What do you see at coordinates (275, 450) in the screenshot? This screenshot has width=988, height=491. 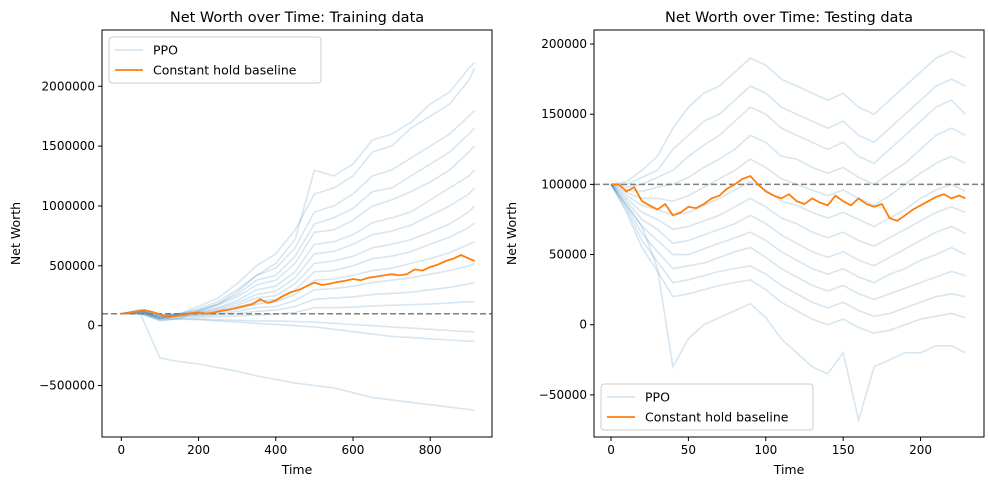 I see `x-tick-label: 400` at bounding box center [275, 450].